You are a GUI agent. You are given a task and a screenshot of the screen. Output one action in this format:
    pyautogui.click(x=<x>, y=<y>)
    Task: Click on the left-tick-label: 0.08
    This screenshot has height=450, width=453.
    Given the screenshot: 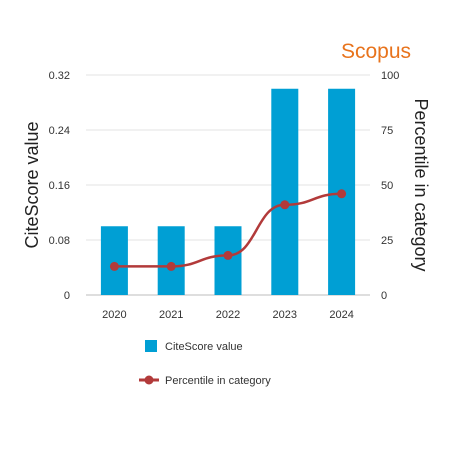 What is the action you would take?
    pyautogui.click(x=59, y=241)
    